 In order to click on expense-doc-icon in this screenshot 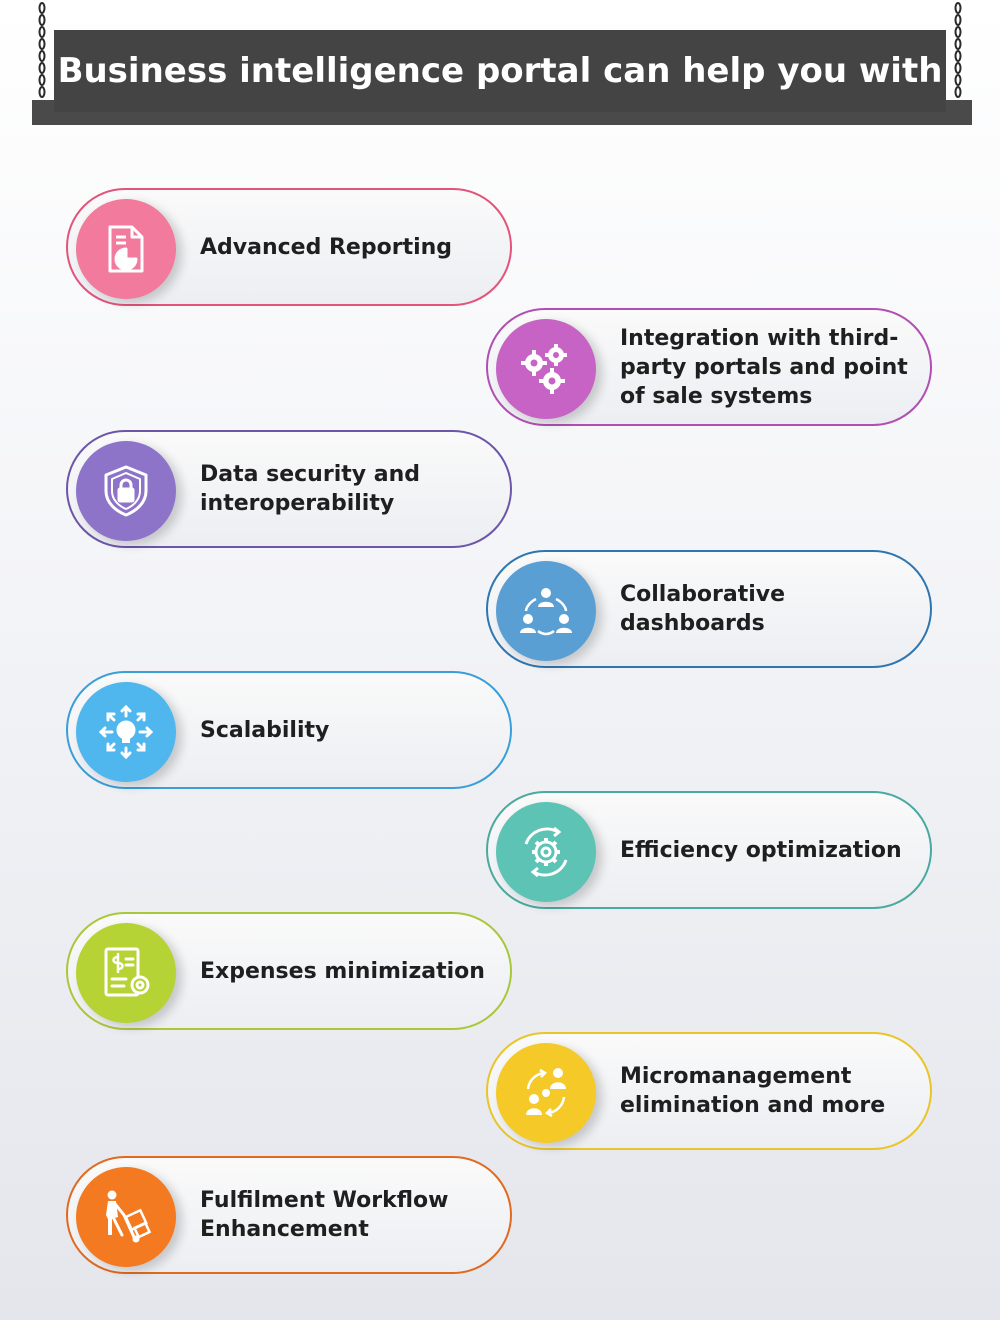, I will do `click(126, 973)`.